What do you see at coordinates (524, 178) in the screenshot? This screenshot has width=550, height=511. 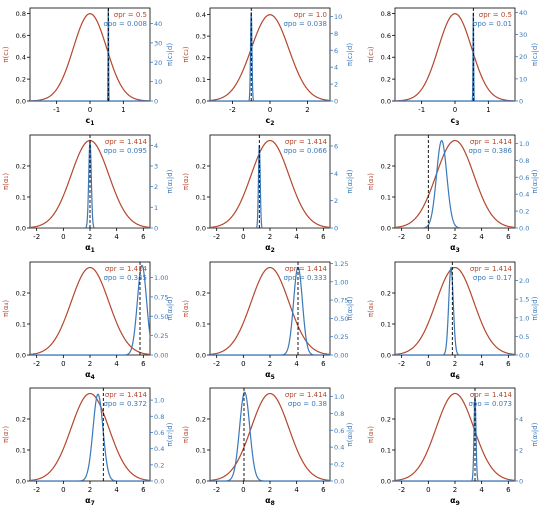 I see `y-right-tick-label: 0.6` at bounding box center [524, 178].